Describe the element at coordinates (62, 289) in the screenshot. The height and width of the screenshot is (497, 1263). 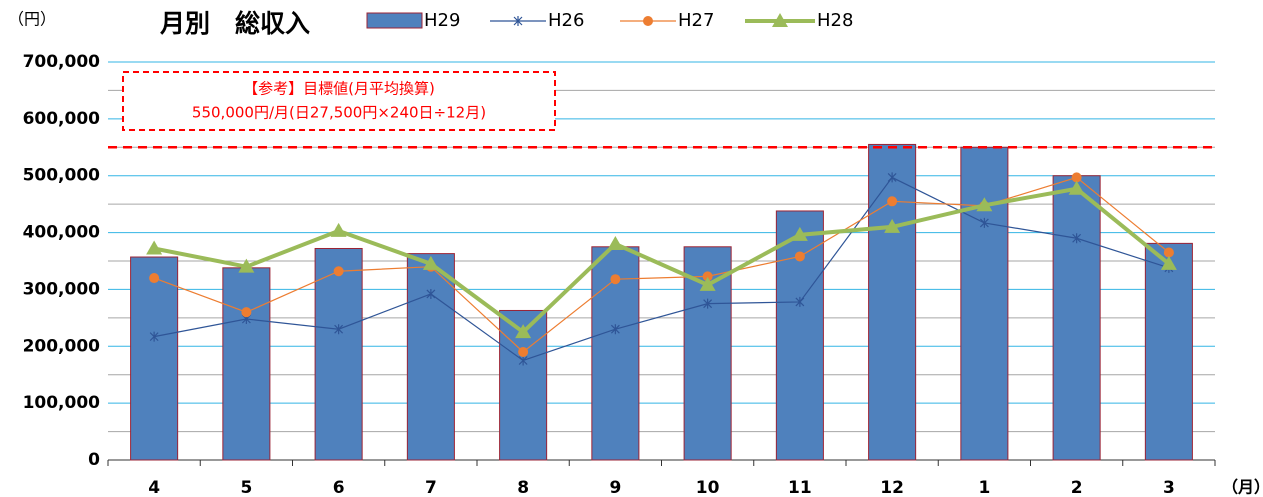
I see `y-tick-label: 300,000` at that location.